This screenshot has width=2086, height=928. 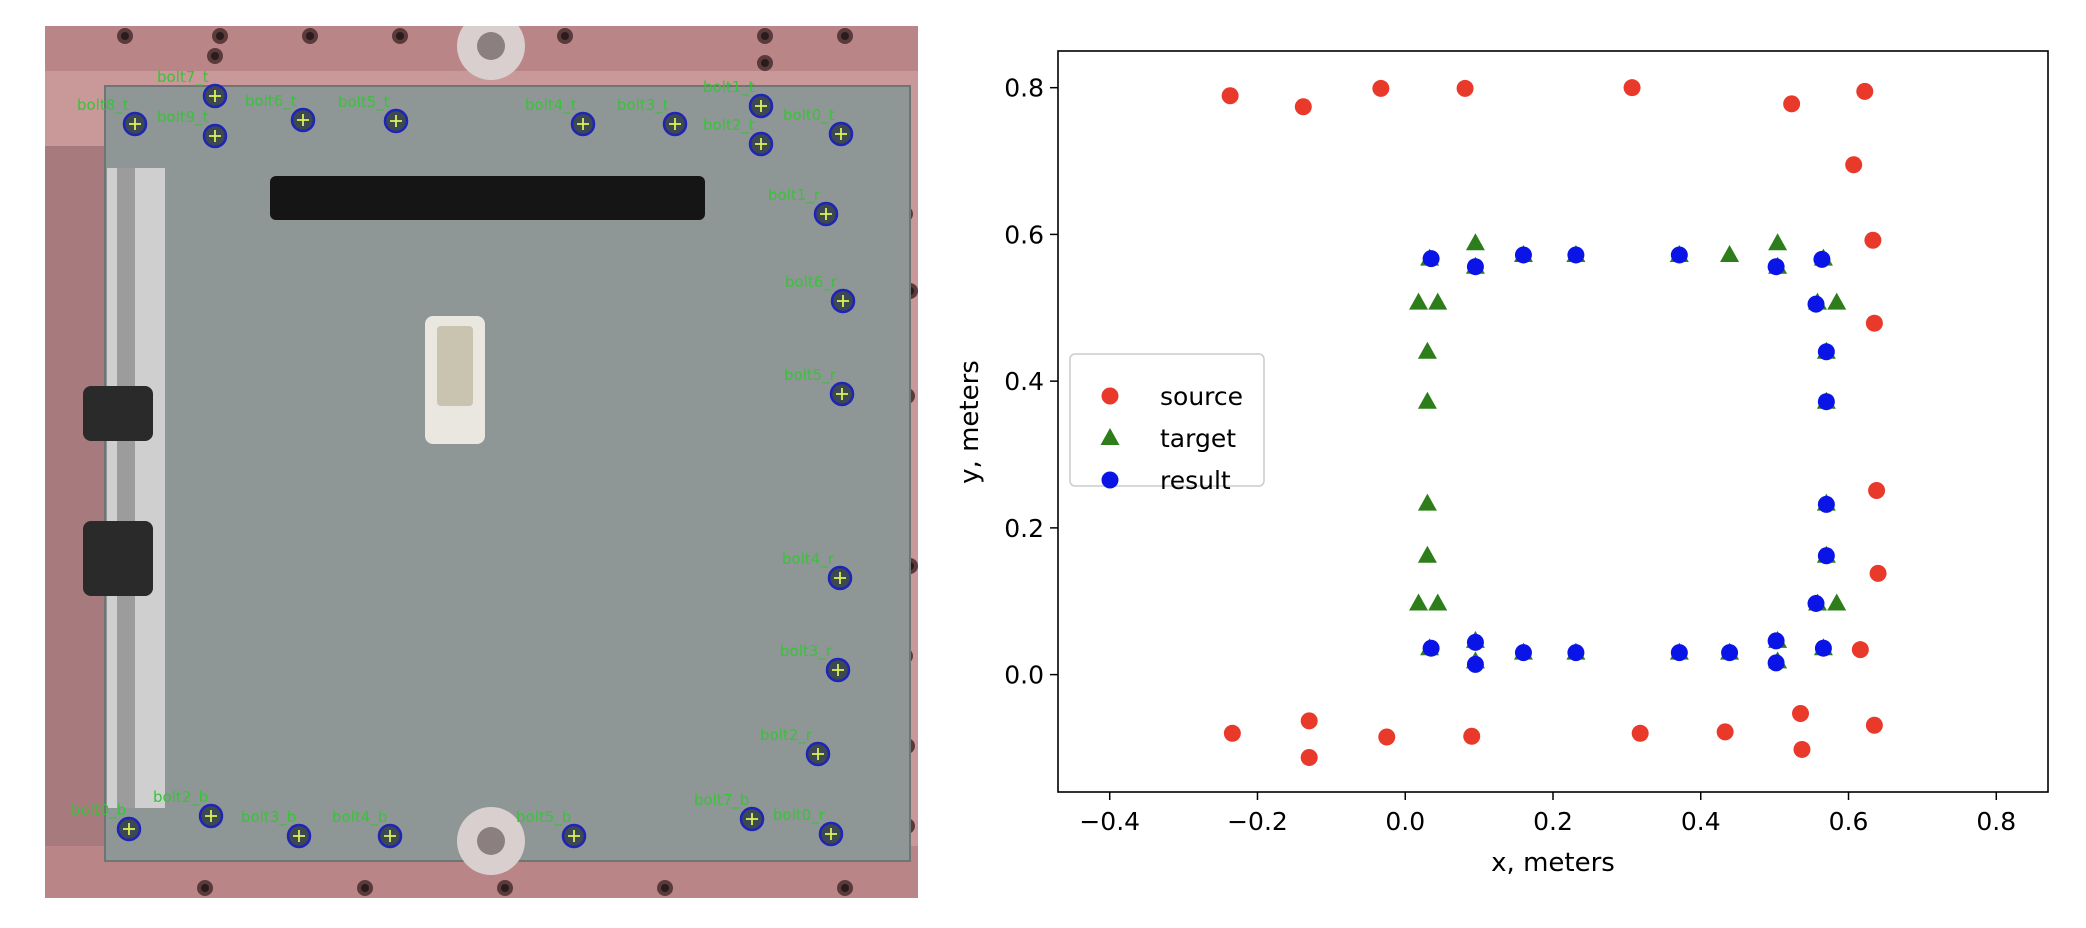 What do you see at coordinates (1167, 420) in the screenshot?
I see `legend-box` at bounding box center [1167, 420].